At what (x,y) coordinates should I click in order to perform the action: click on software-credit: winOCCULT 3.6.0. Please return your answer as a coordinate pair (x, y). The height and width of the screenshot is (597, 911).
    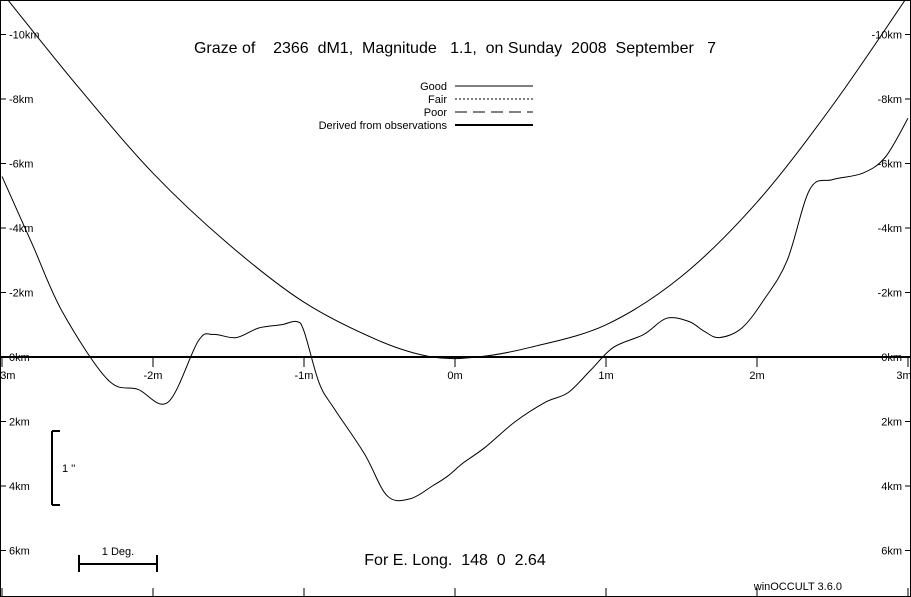
    Looking at the image, I should click on (797, 587).